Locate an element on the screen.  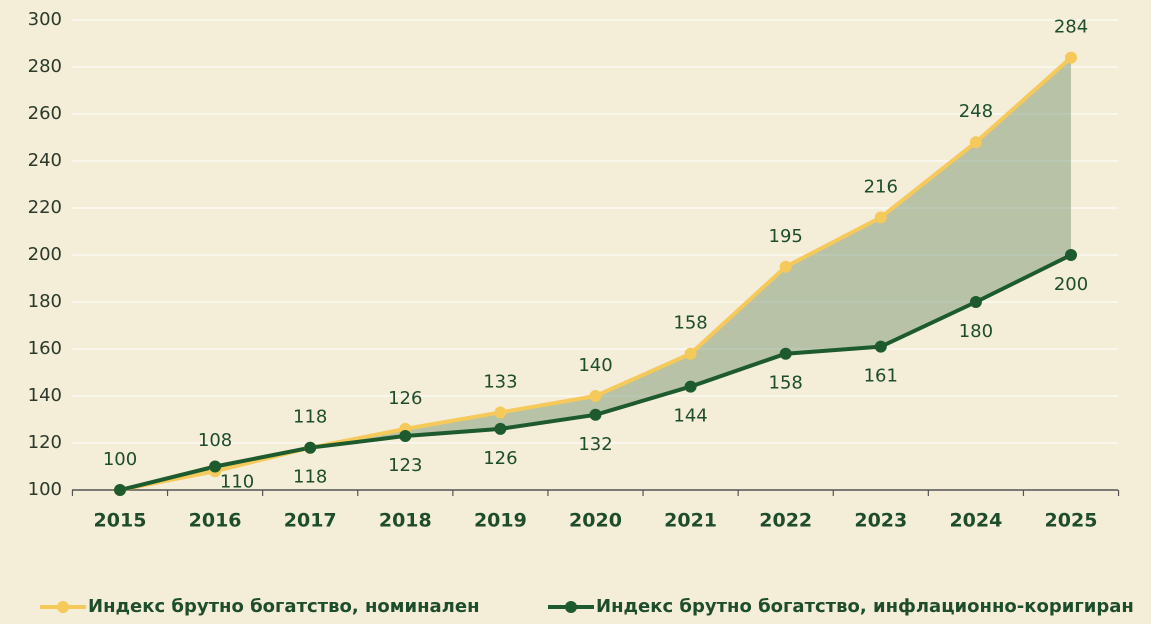
y-tick-label: 100 is located at coordinates (45, 489).